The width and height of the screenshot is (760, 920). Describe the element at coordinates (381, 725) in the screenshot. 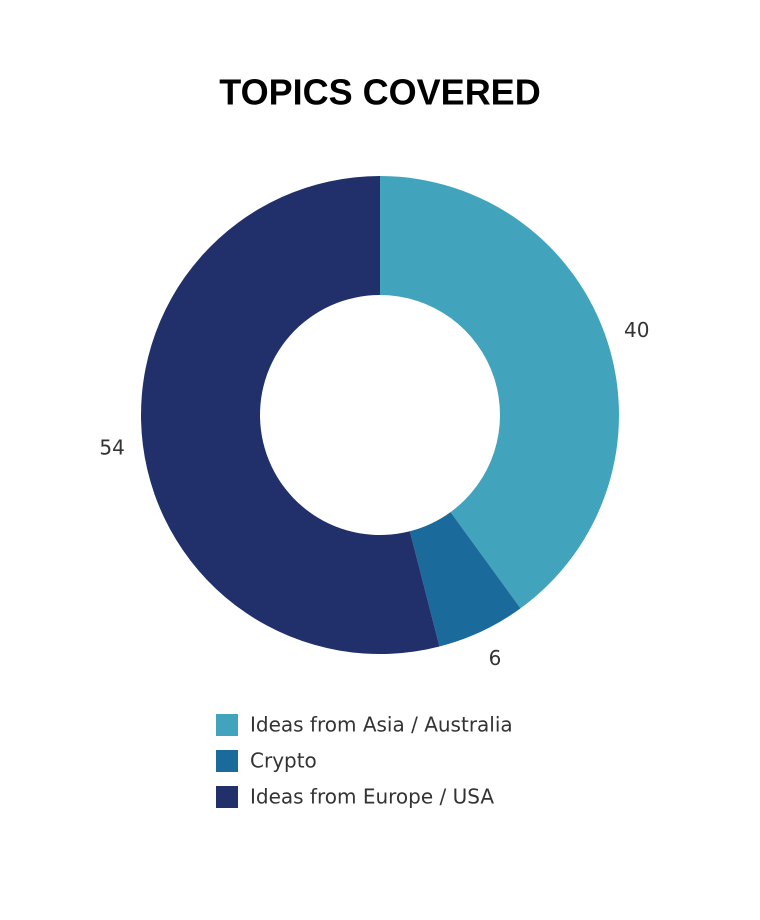

I see `legend-label: Ideas from Asia / Australia` at that location.